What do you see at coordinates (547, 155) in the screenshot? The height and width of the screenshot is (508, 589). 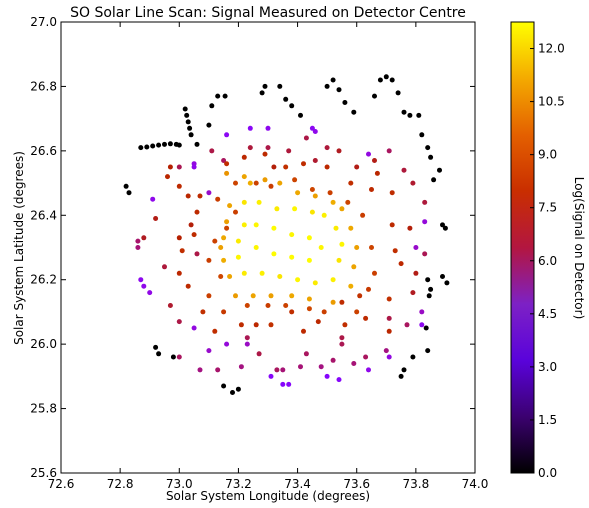 I see `colorbar-tick-label: 9.0` at bounding box center [547, 155].